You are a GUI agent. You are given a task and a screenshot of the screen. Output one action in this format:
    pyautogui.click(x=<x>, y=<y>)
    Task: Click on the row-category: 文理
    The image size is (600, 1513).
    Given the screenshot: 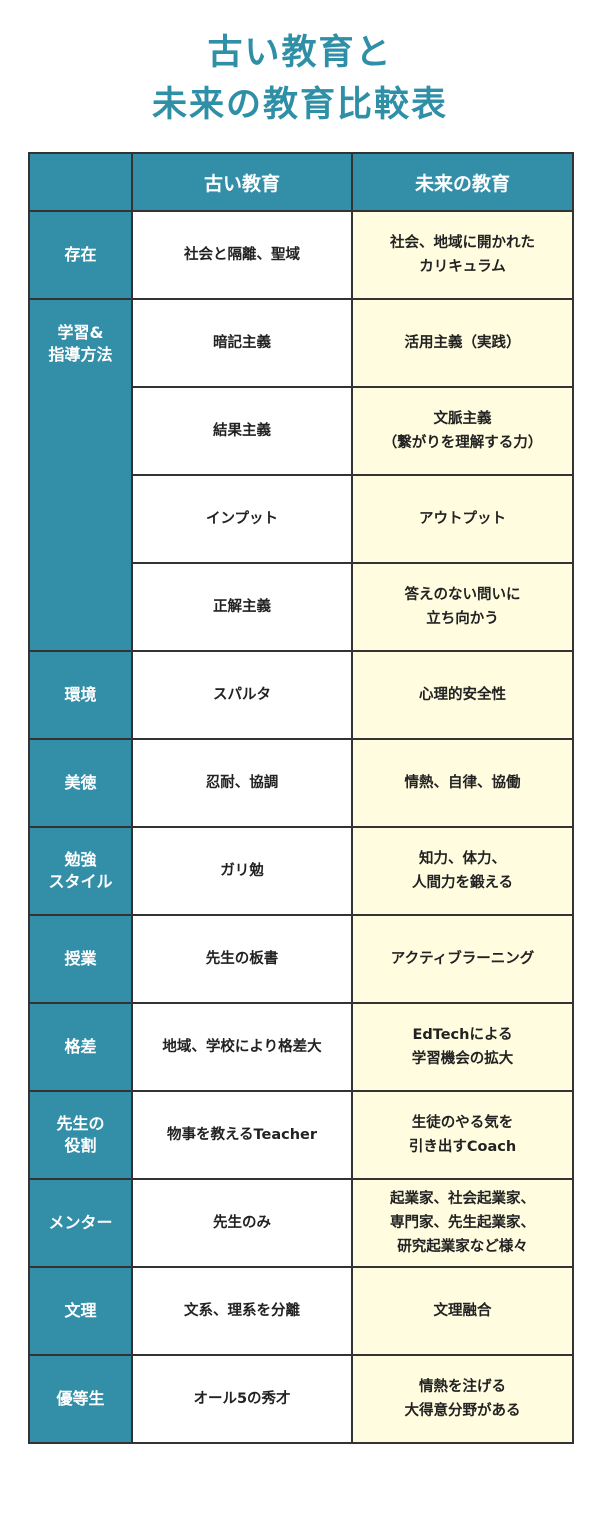 What is the action you would take?
    pyautogui.click(x=80, y=1311)
    